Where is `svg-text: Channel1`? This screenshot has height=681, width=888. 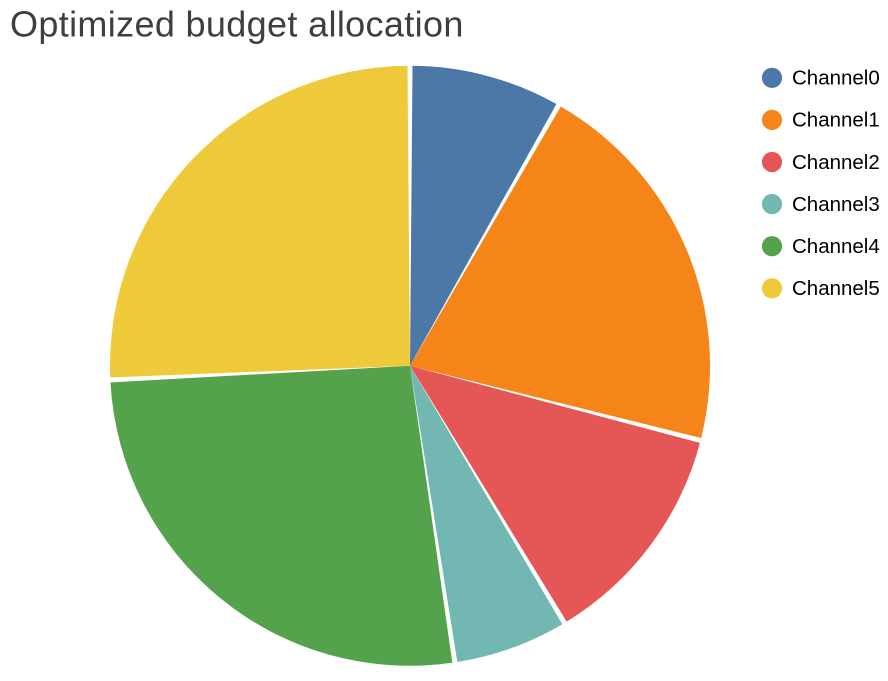 svg-text: Channel1 is located at coordinates (836, 120).